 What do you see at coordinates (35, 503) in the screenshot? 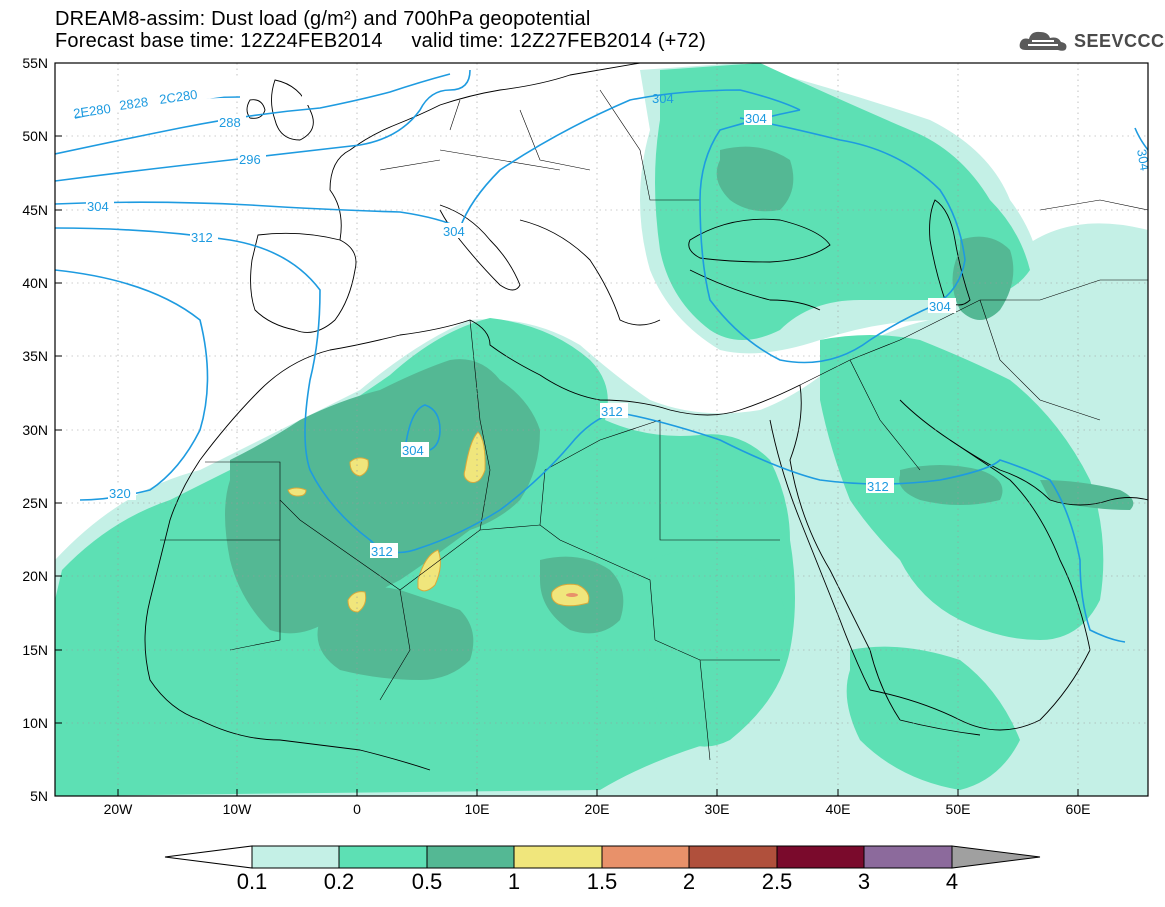
I see `lat-label: 25N` at bounding box center [35, 503].